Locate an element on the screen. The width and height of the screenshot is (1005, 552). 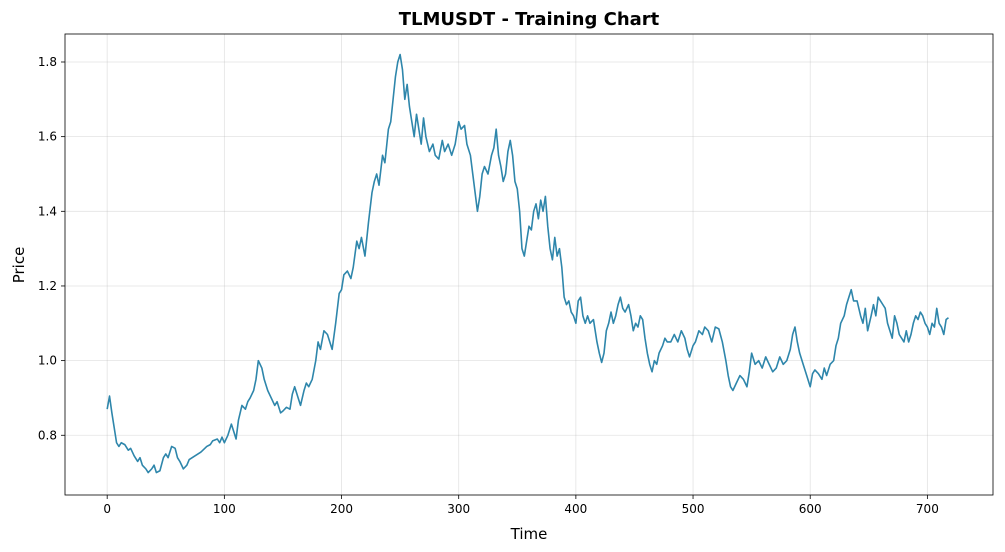
y-tick-label: 1.6 is located at coordinates (47, 137).